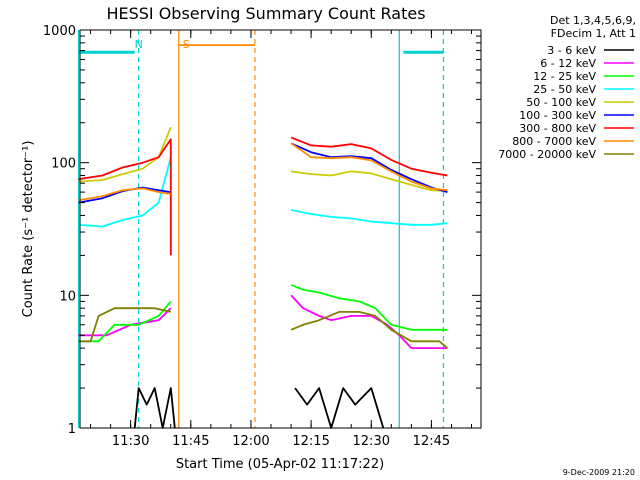 The height and width of the screenshot is (480, 640). I want to click on legend-header-1: FDecim 1, Att 1, so click(593, 33).